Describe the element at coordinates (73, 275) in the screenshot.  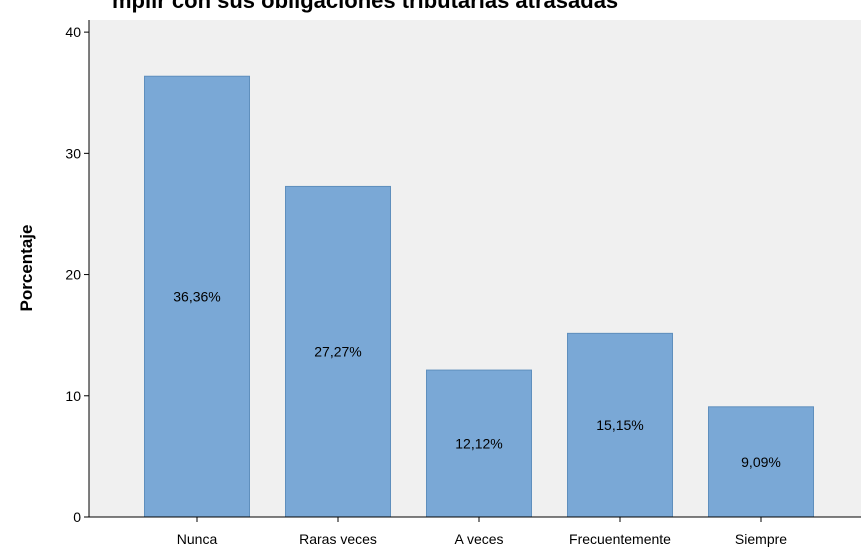
I see `y-tick-label-2: 20` at that location.